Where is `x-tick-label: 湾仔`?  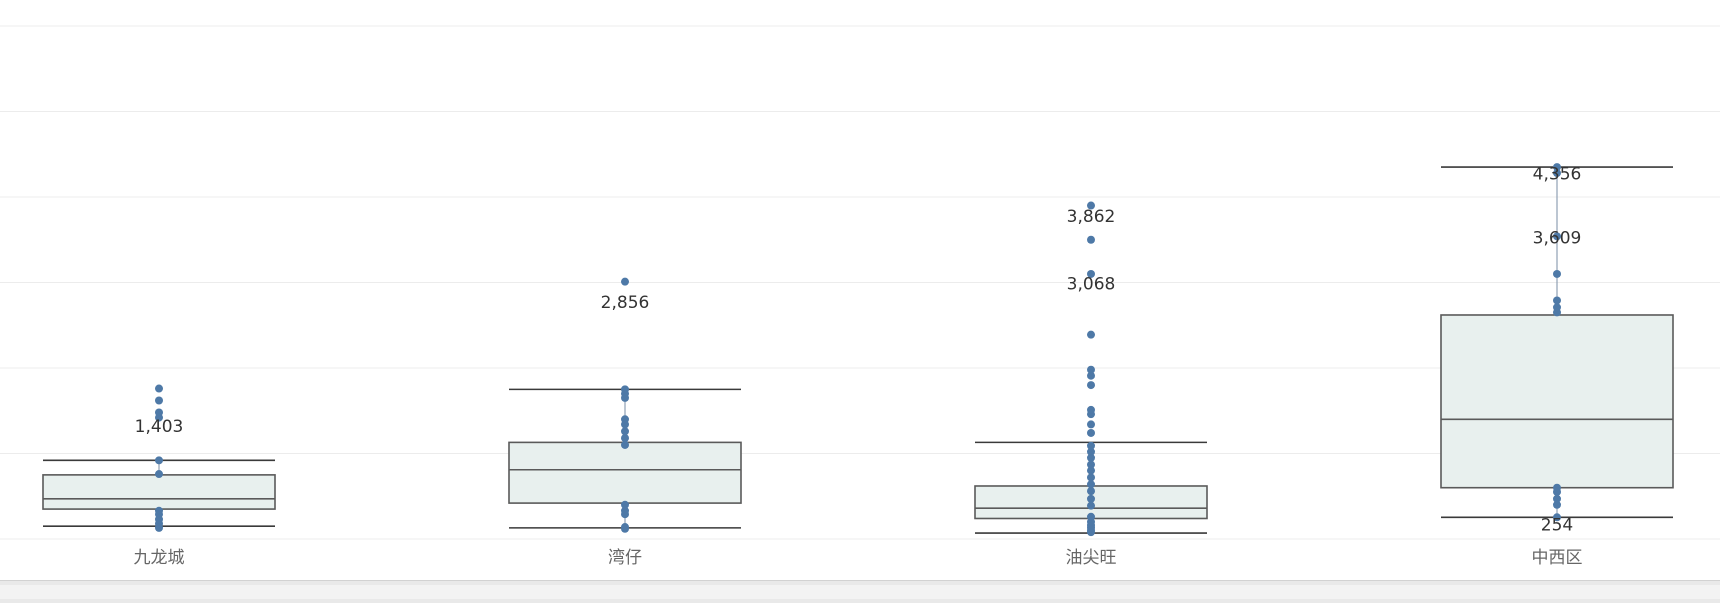
x-tick-label: 湾仔 is located at coordinates (625, 558).